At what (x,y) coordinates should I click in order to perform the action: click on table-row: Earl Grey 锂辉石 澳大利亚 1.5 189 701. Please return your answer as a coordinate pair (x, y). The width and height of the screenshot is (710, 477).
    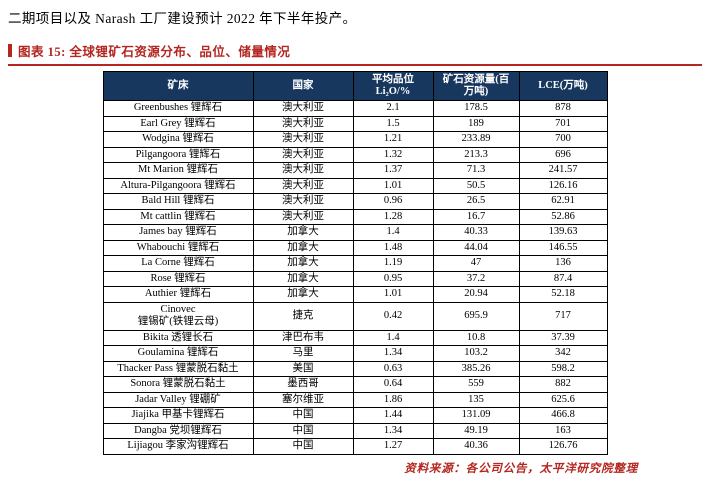
    Looking at the image, I should click on (355, 123).